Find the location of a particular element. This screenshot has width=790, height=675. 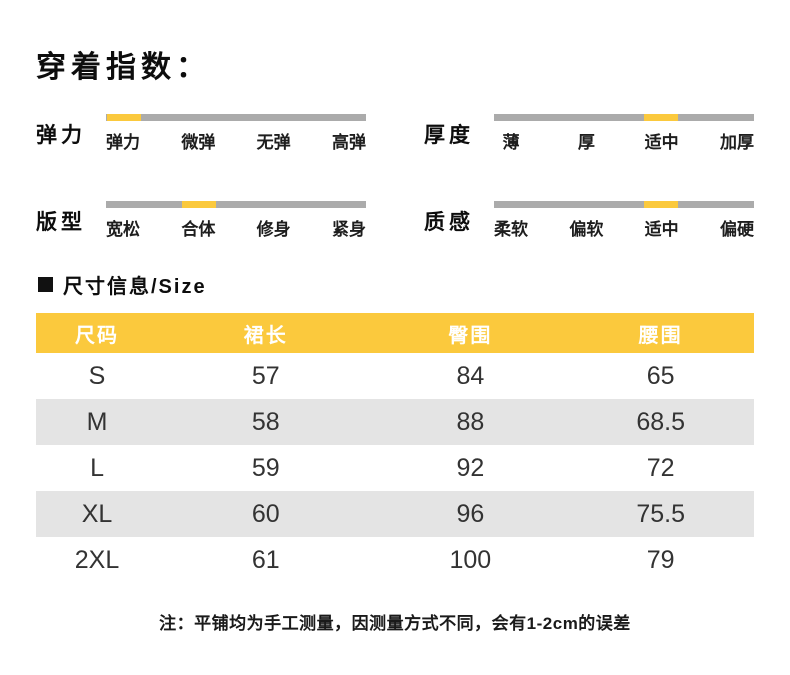

elasticity-scale: 弹力 弹力 微弹 无弹 高弹 is located at coordinates (201, 133).